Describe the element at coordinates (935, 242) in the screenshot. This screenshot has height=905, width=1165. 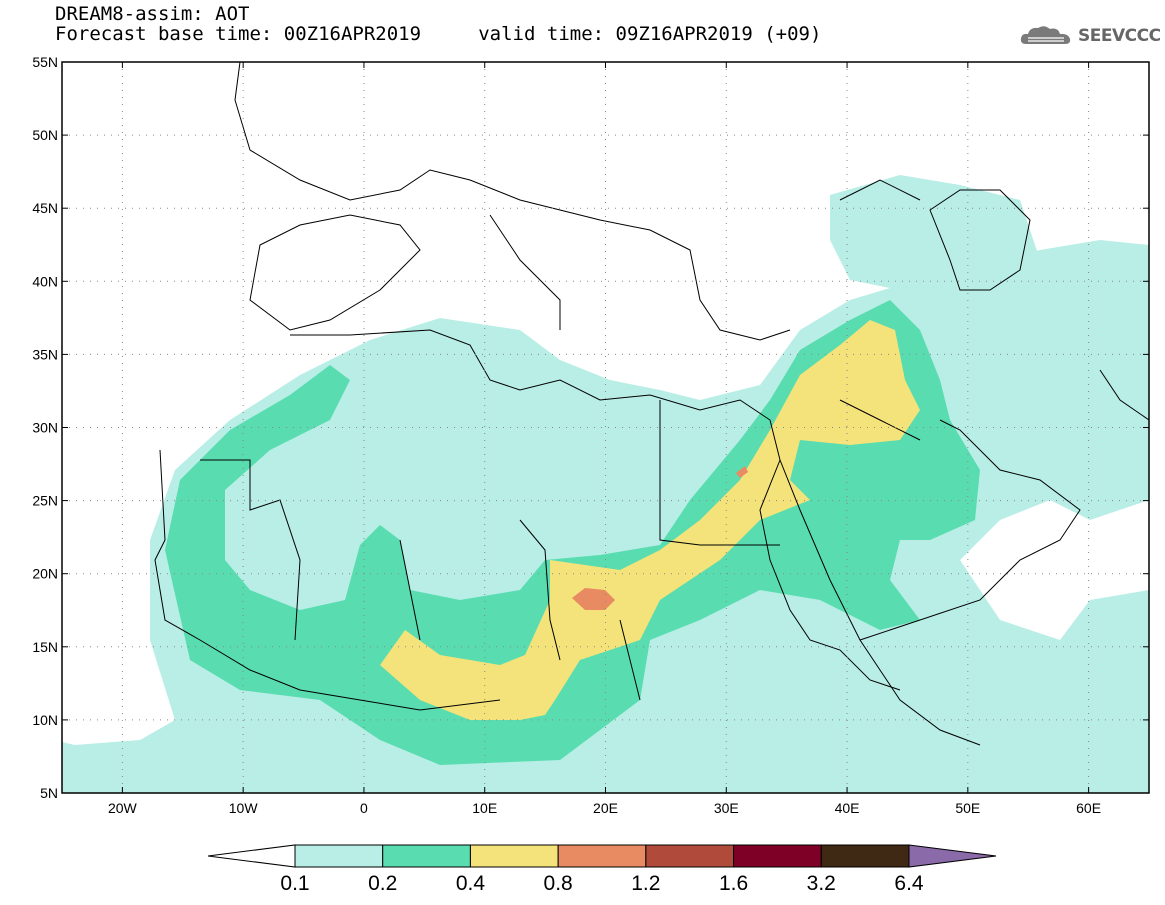
I see `aot-contour-0.1-caspian` at that location.